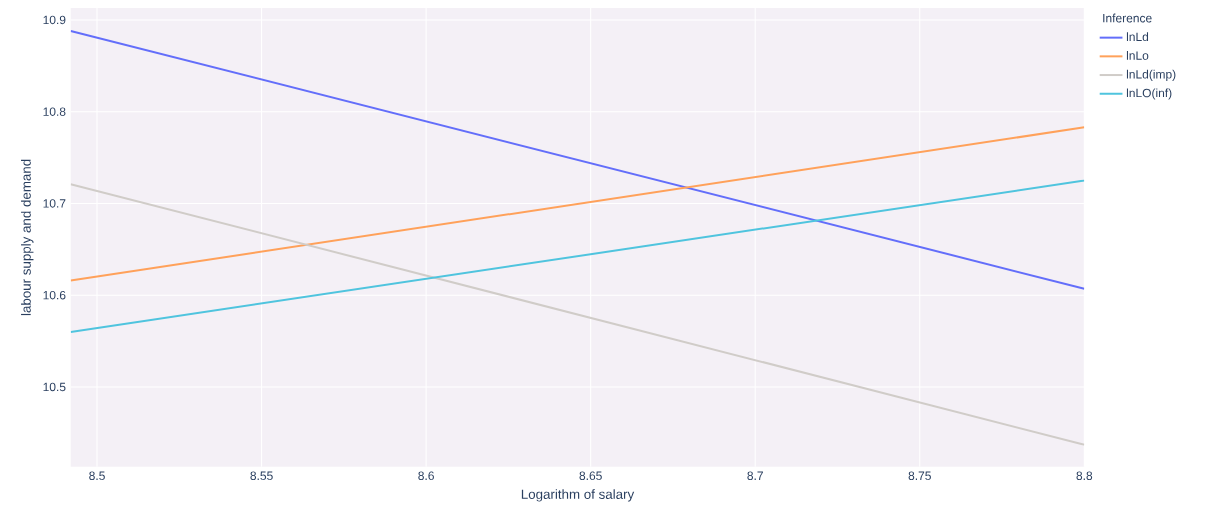 This screenshot has width=1231, height=529. Describe the element at coordinates (54, 19) in the screenshot. I see `y-tick-label: 10.9` at that location.